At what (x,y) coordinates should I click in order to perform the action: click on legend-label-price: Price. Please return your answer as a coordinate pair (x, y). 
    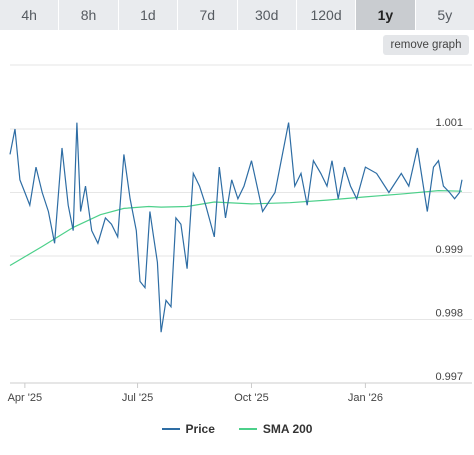
    Looking at the image, I should click on (200, 429).